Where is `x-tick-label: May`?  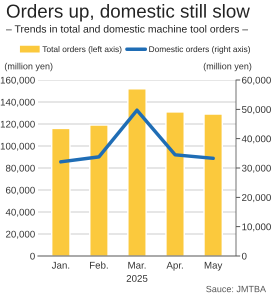
x-tick-label: May is located at coordinates (213, 266).